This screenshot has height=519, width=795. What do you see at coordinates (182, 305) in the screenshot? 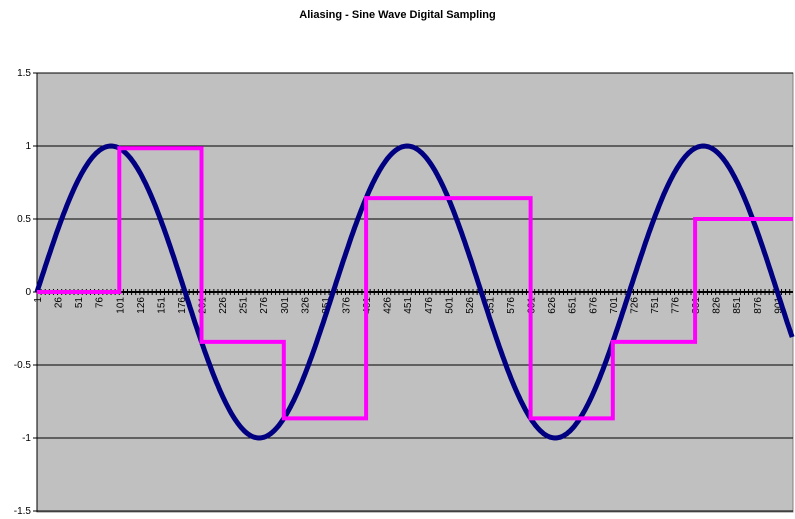
I see `x-tick-label: 176` at bounding box center [182, 305].